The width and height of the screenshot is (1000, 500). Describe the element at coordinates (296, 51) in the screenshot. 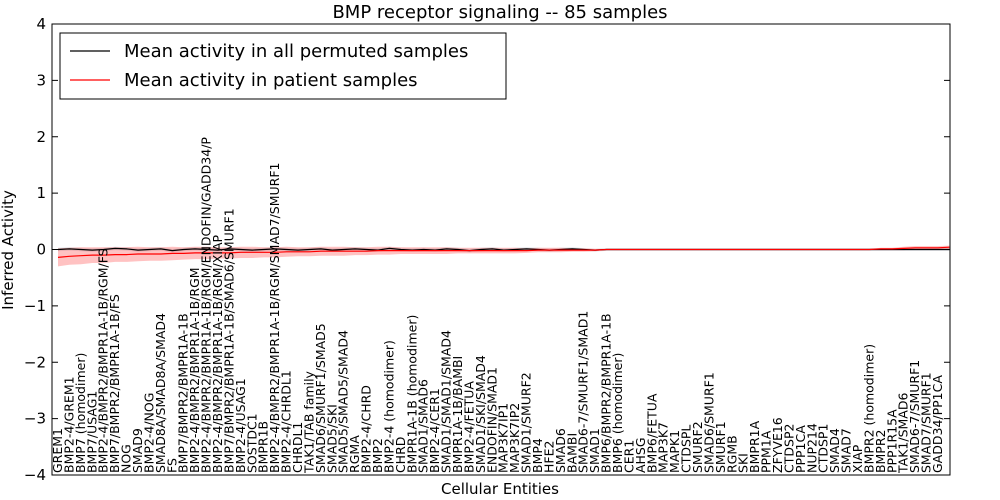

I see `legend-label-permuted: Mean activity in all permuted samples` at that location.